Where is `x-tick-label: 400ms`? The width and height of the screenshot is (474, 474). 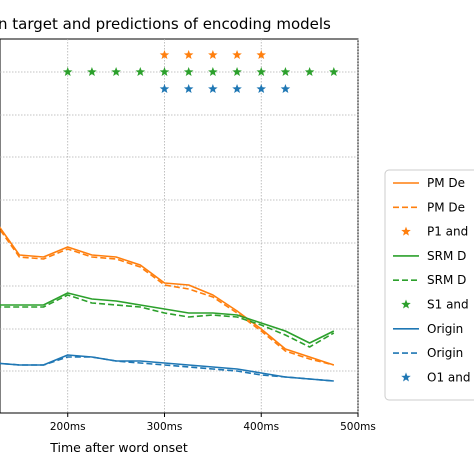
x-tick-label: 400ms is located at coordinates (261, 427).